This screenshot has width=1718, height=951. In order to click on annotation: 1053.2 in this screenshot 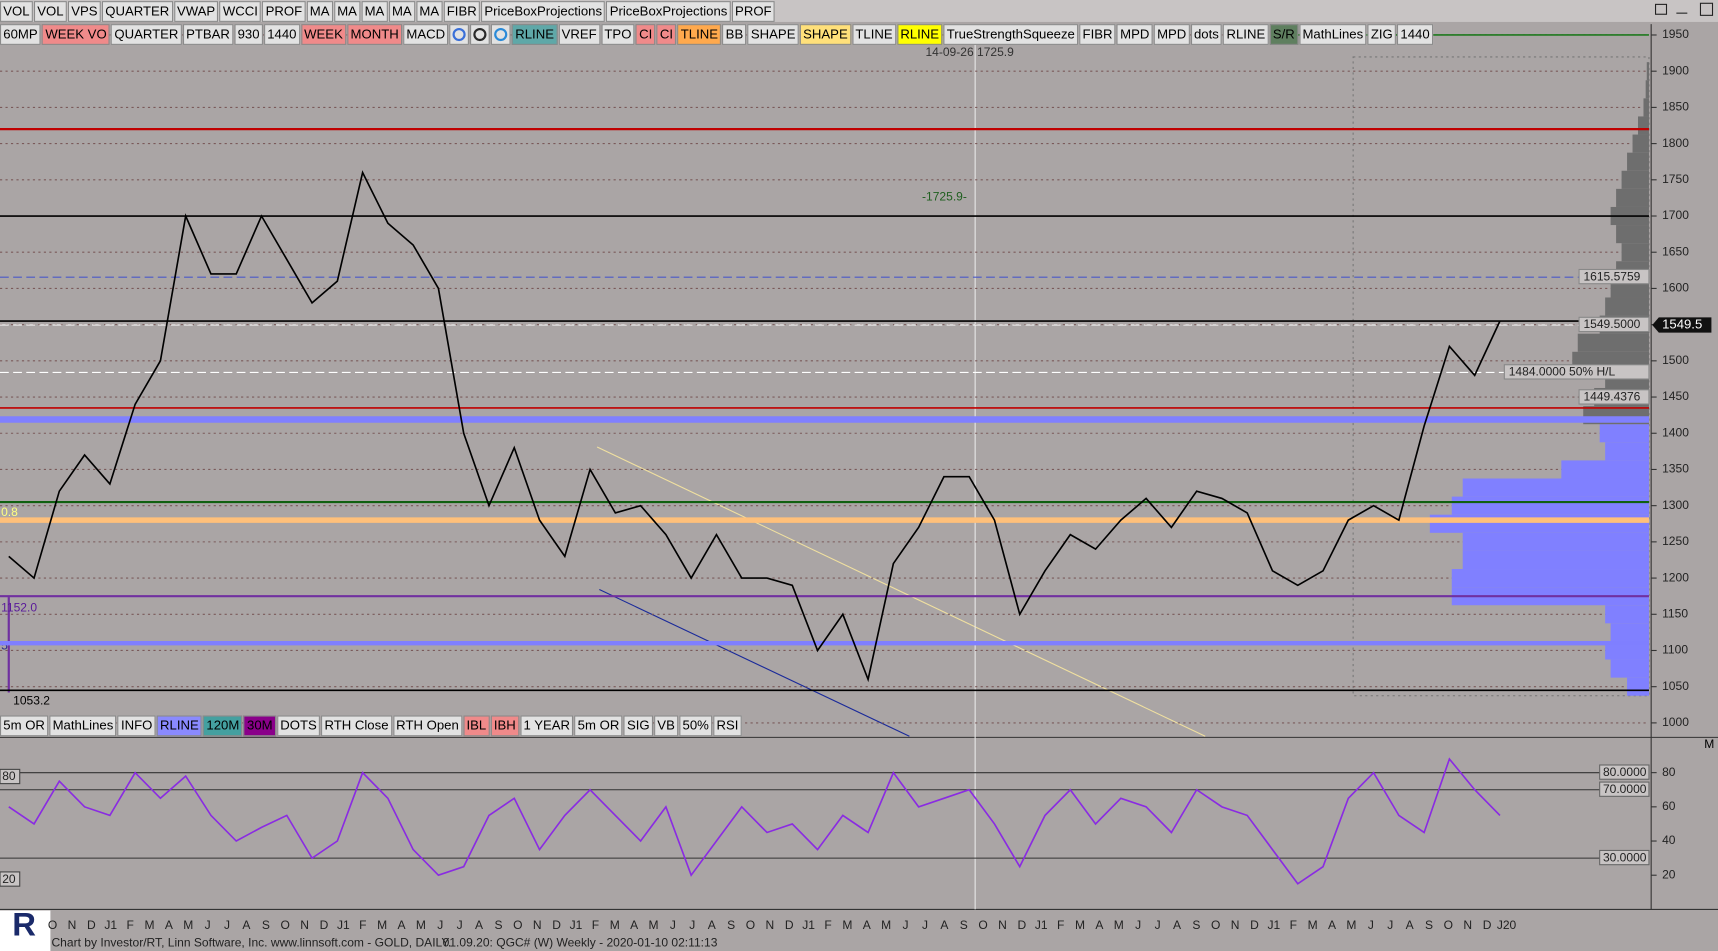, I will do `click(31, 700)`.